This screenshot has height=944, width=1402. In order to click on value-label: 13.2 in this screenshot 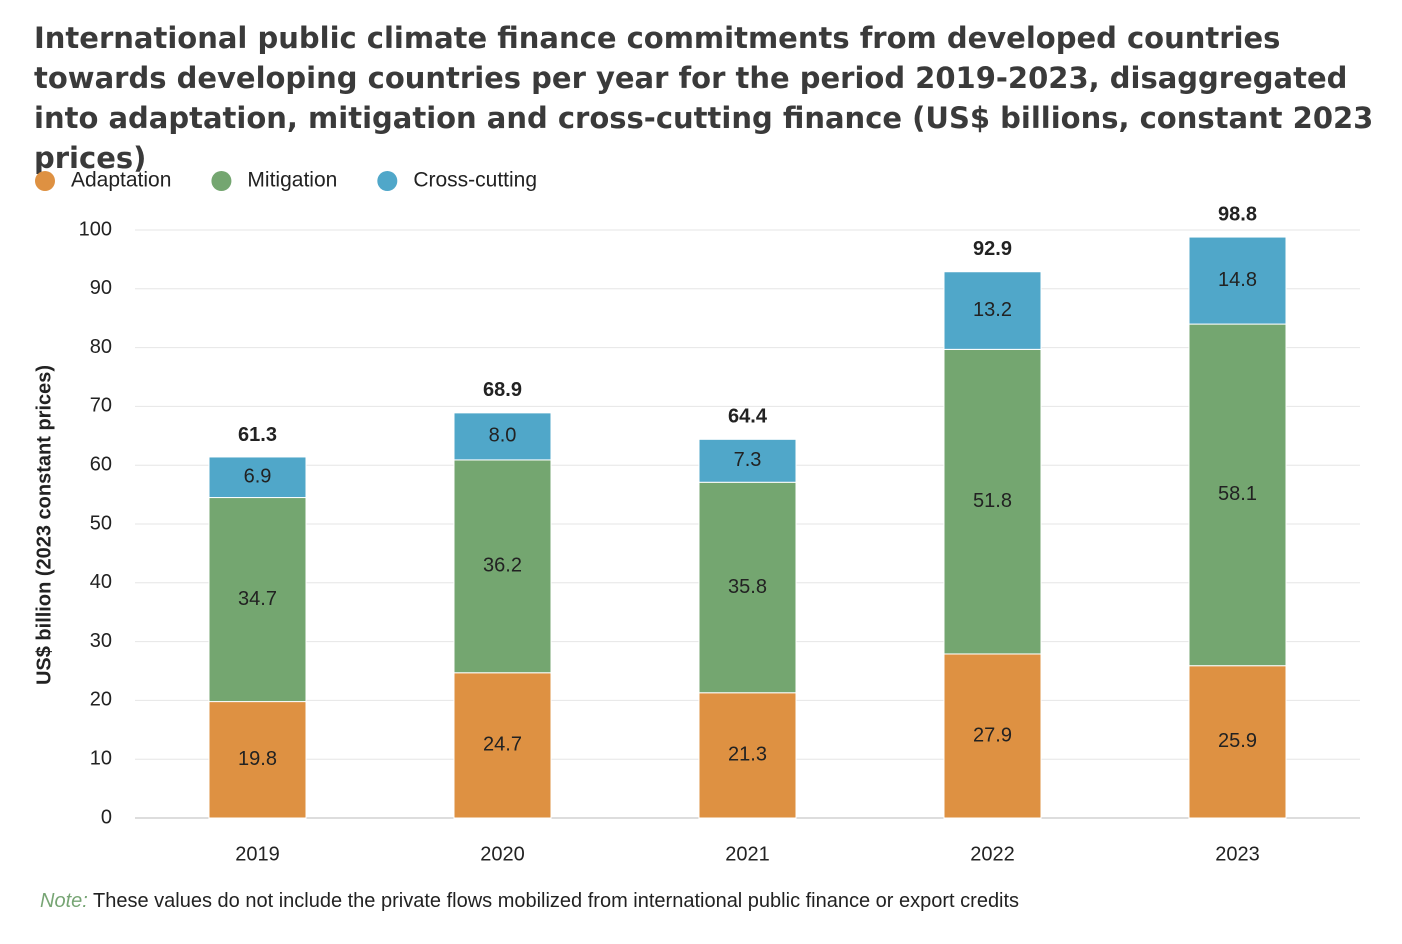, I will do `click(992, 310)`.